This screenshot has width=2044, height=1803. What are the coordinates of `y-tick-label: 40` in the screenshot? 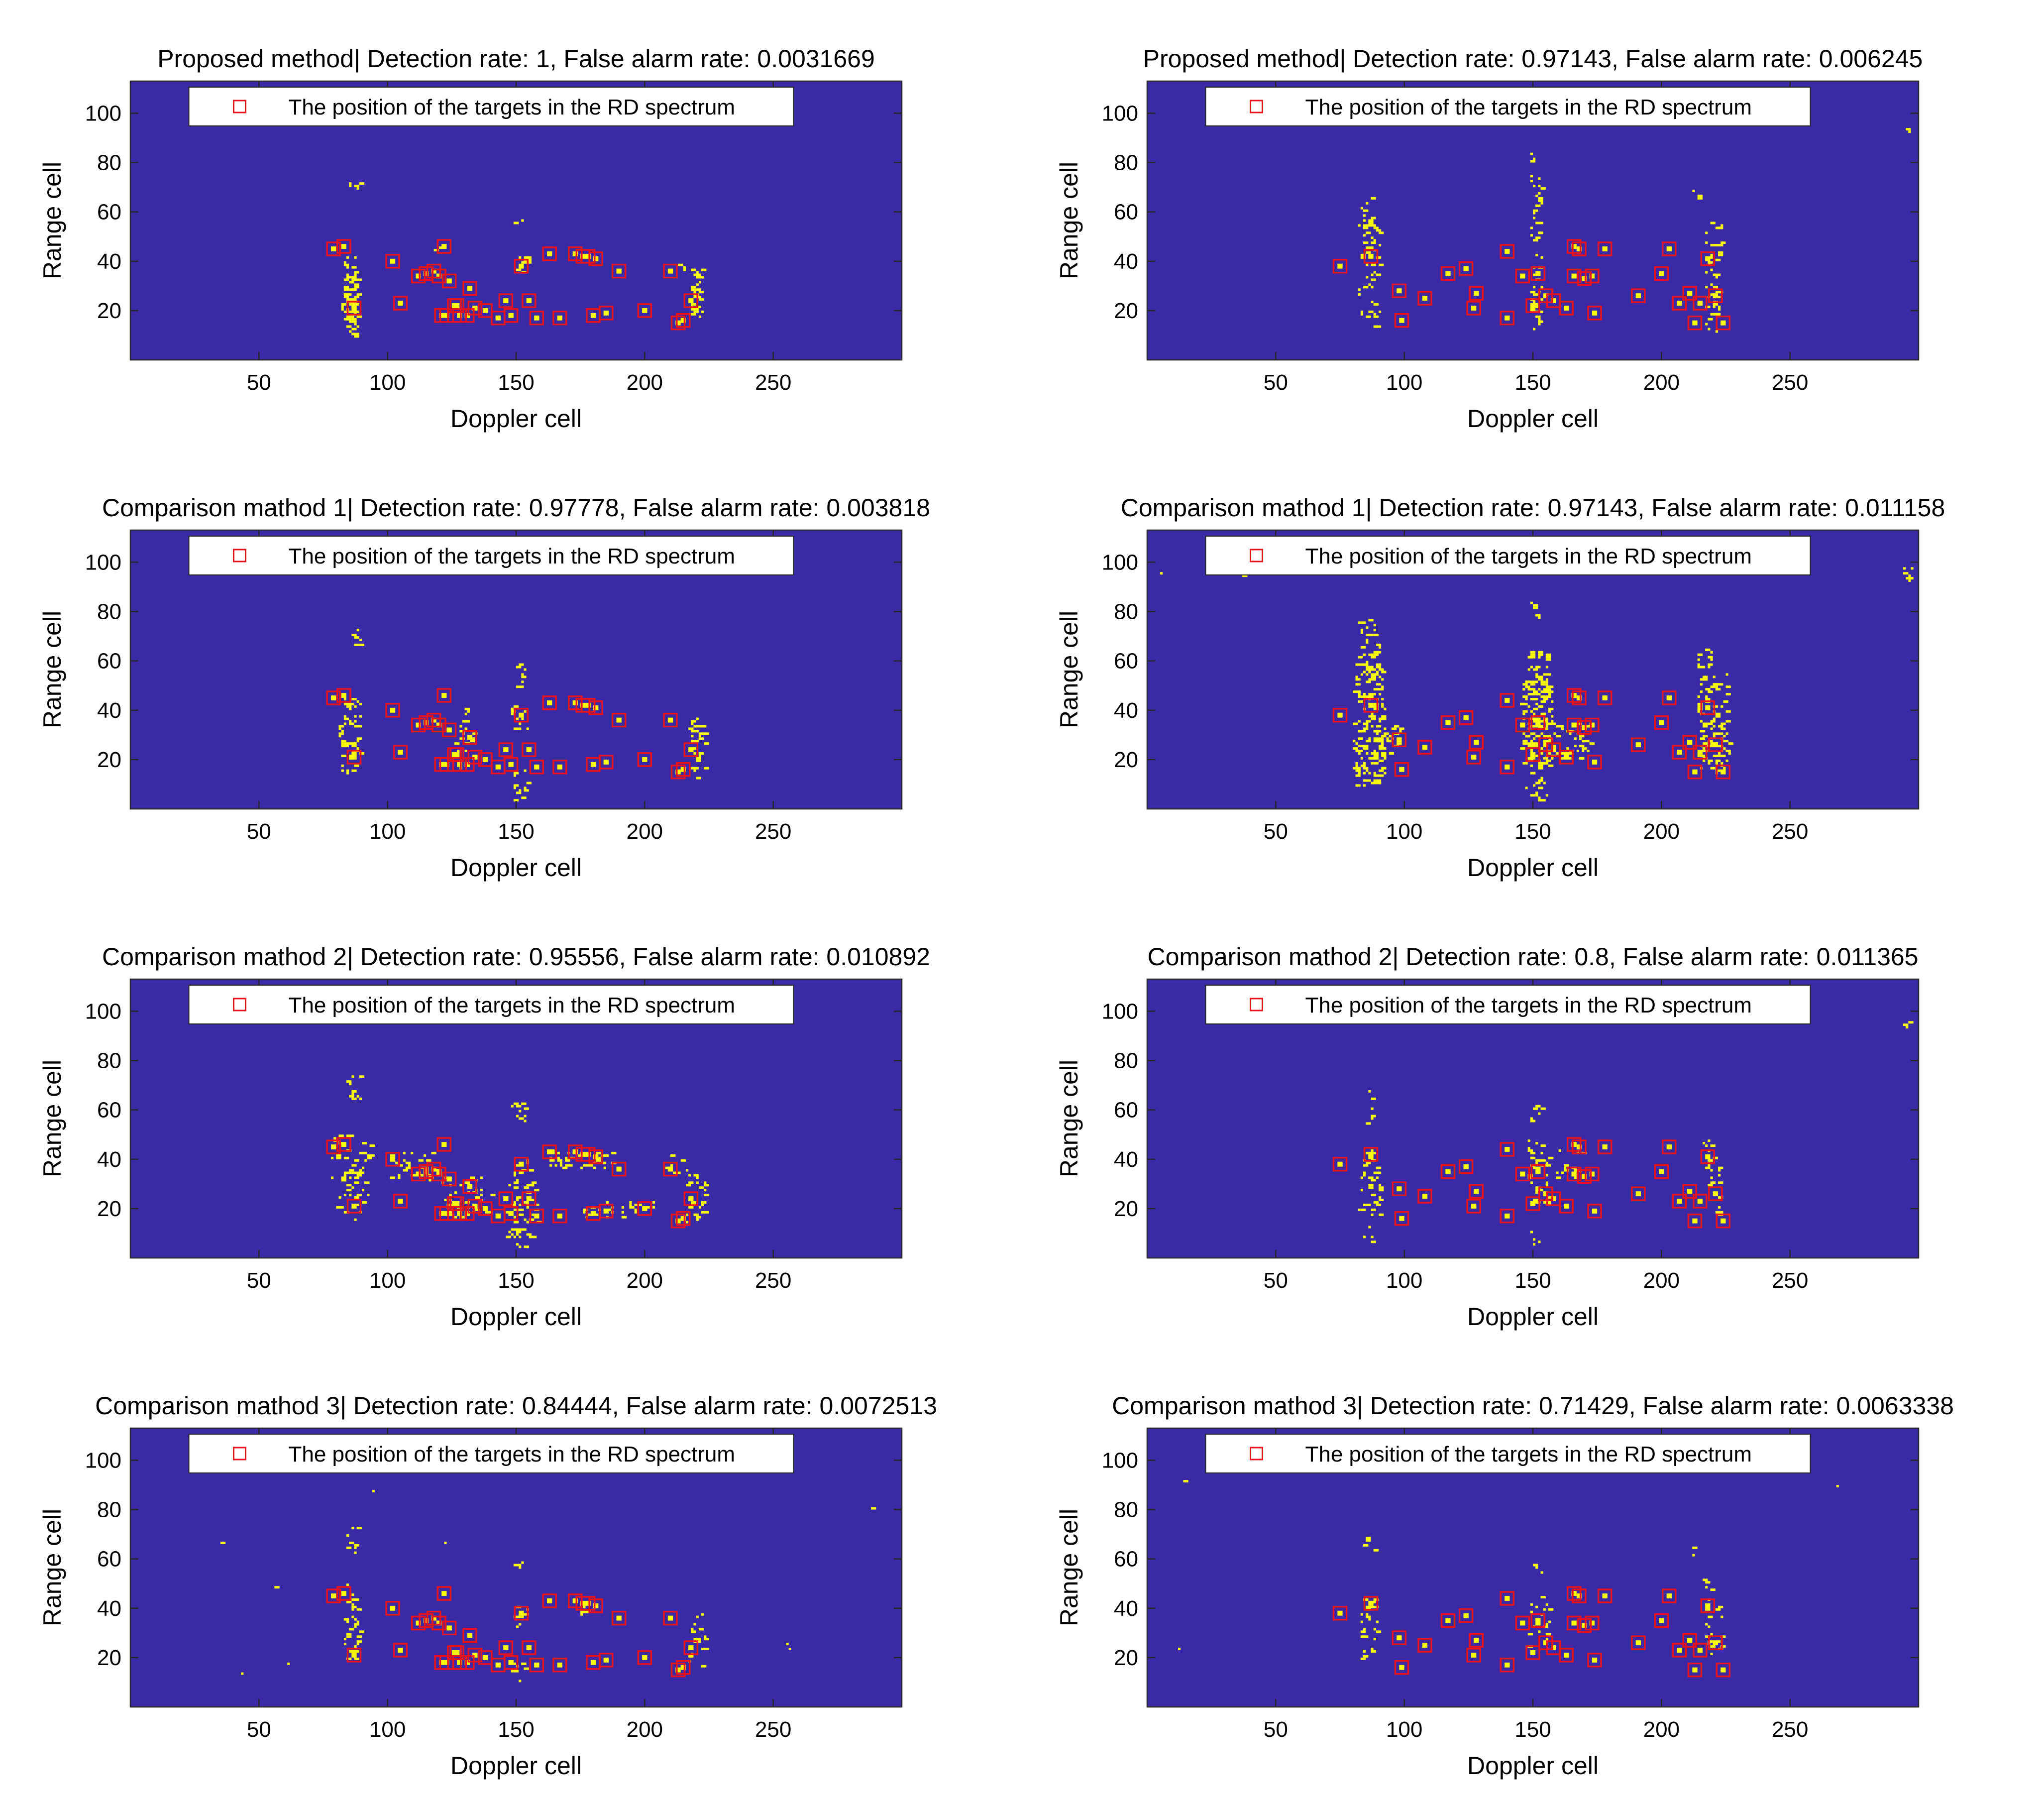 It's located at (109, 261).